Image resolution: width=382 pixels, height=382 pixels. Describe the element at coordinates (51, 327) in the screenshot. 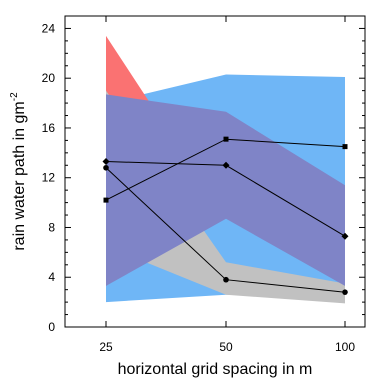

I see `y-tick-label-0: 0` at that location.